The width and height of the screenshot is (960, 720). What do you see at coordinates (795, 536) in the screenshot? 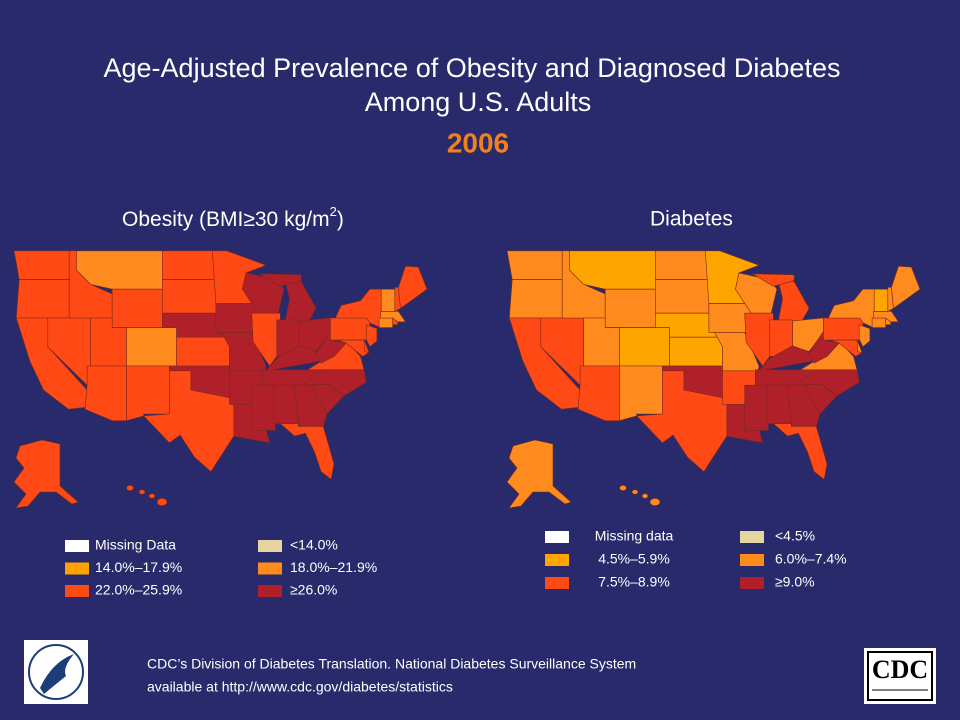
I see `legend-label: <4.5%` at bounding box center [795, 536].